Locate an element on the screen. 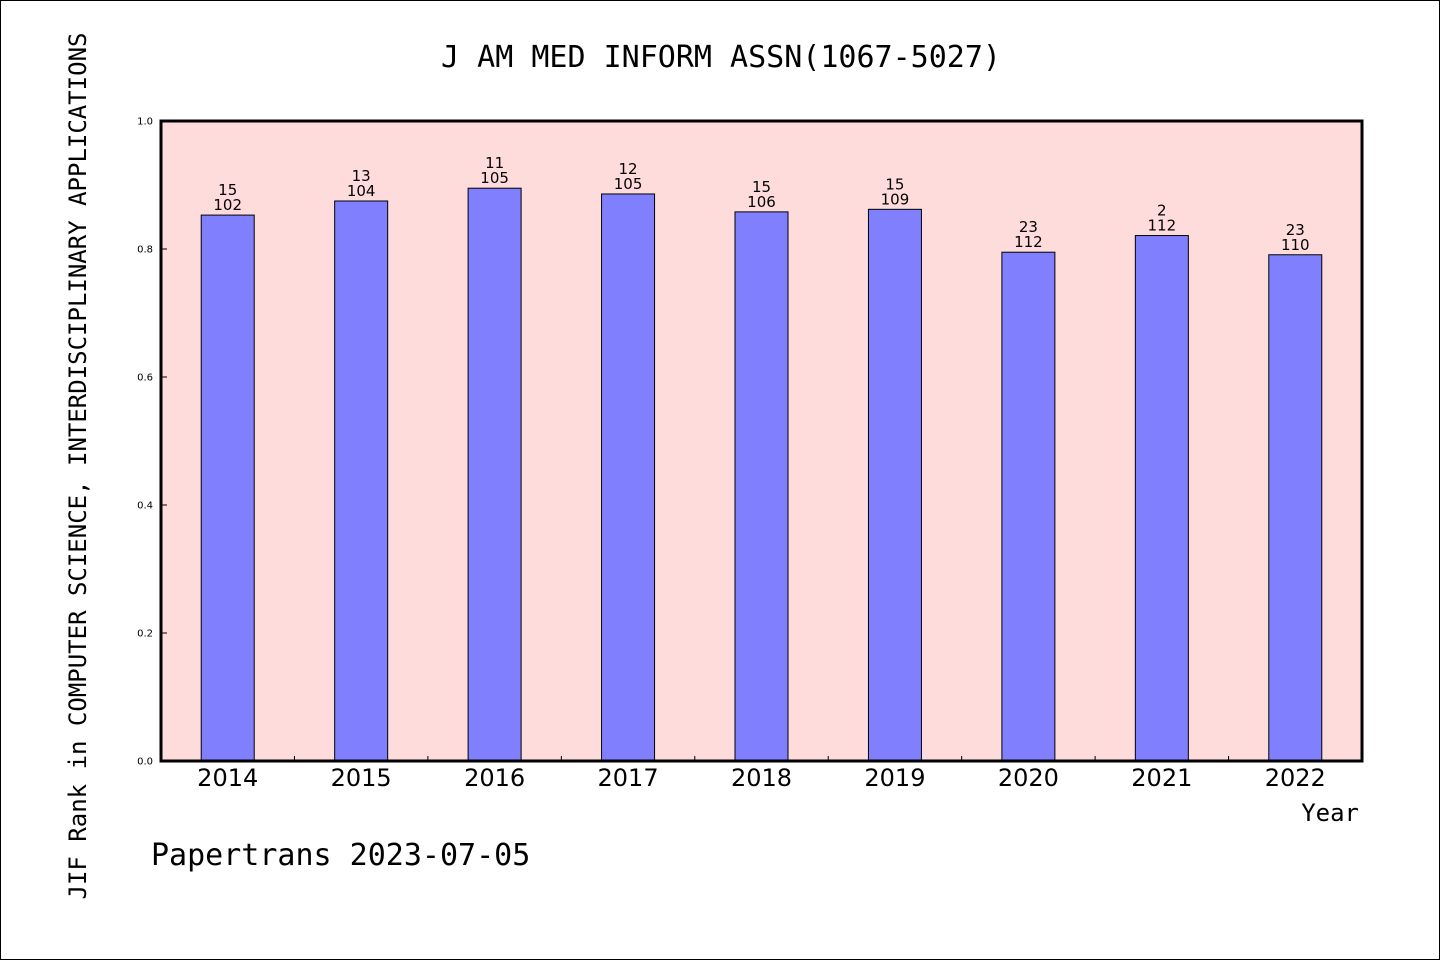 The width and height of the screenshot is (1440, 960). x-tick-label-2017: 2017 is located at coordinates (628, 778).